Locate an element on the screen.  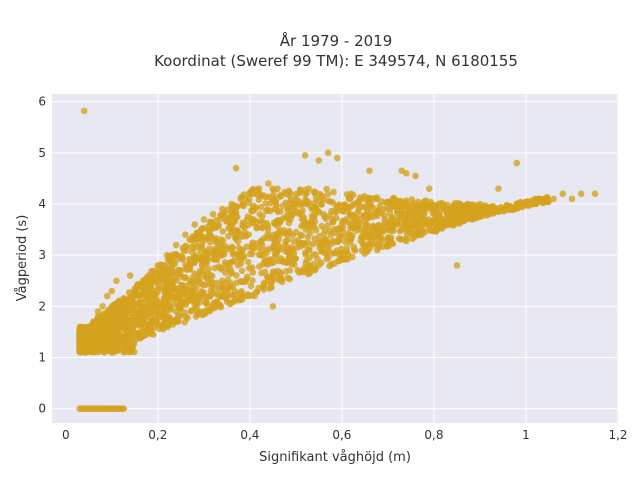
x-axis-label: Signifikant våghöjd (m) is located at coordinates (335, 457).